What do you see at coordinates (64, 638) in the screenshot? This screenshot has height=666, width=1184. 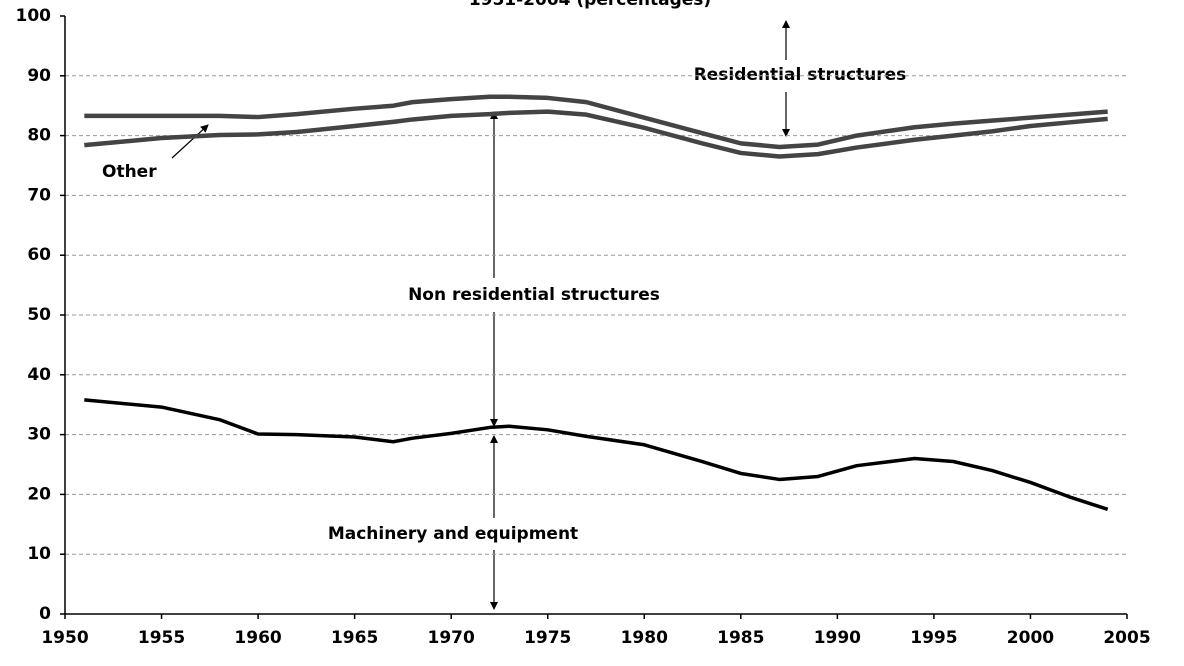 I see `x-tick-label: 1950` at bounding box center [64, 638].